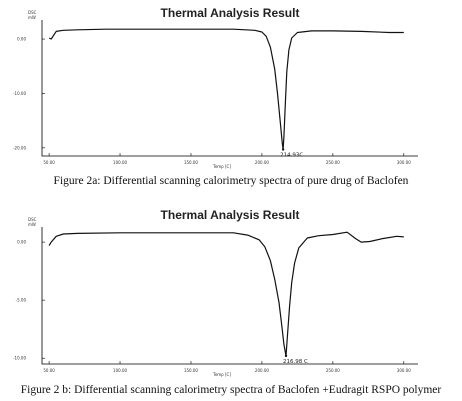 This screenshot has width=462, height=401. What do you see at coordinates (295, 362) in the screenshot?
I see `peak-annotation: 216.98 C` at bounding box center [295, 362].